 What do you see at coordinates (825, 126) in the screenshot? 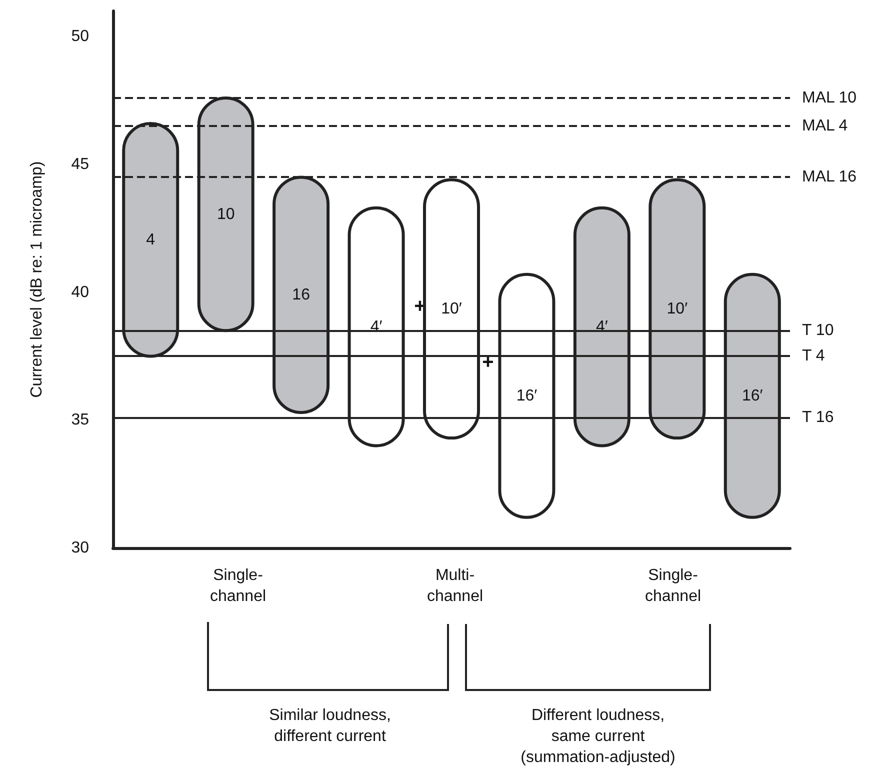
I see `ref-line-label: MAL 4` at bounding box center [825, 126].